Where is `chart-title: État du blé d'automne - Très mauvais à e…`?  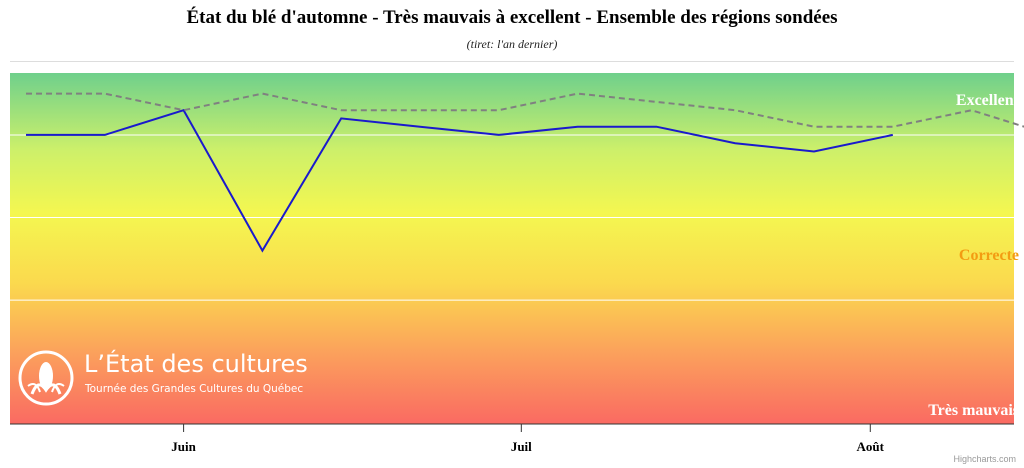
chart-title: État du blé d'automne - Très mauvais à e… is located at coordinates (512, 17).